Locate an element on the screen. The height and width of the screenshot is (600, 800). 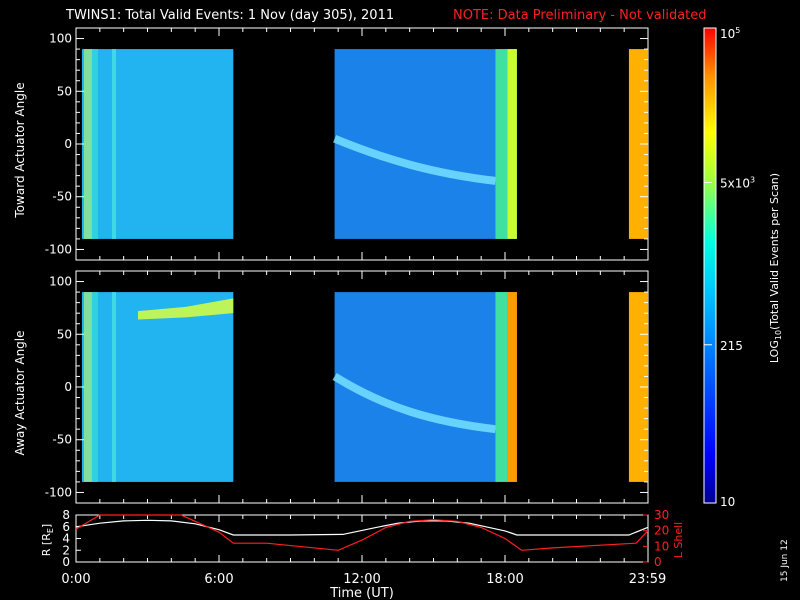
colorbar-tick-label: 5x10³ is located at coordinates (737, 182).